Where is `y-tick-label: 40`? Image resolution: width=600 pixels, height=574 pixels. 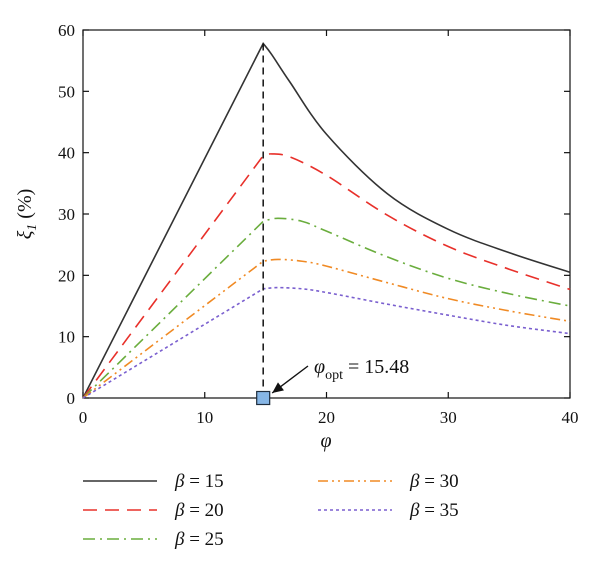 y-tick-label: 40 is located at coordinates (66, 153).